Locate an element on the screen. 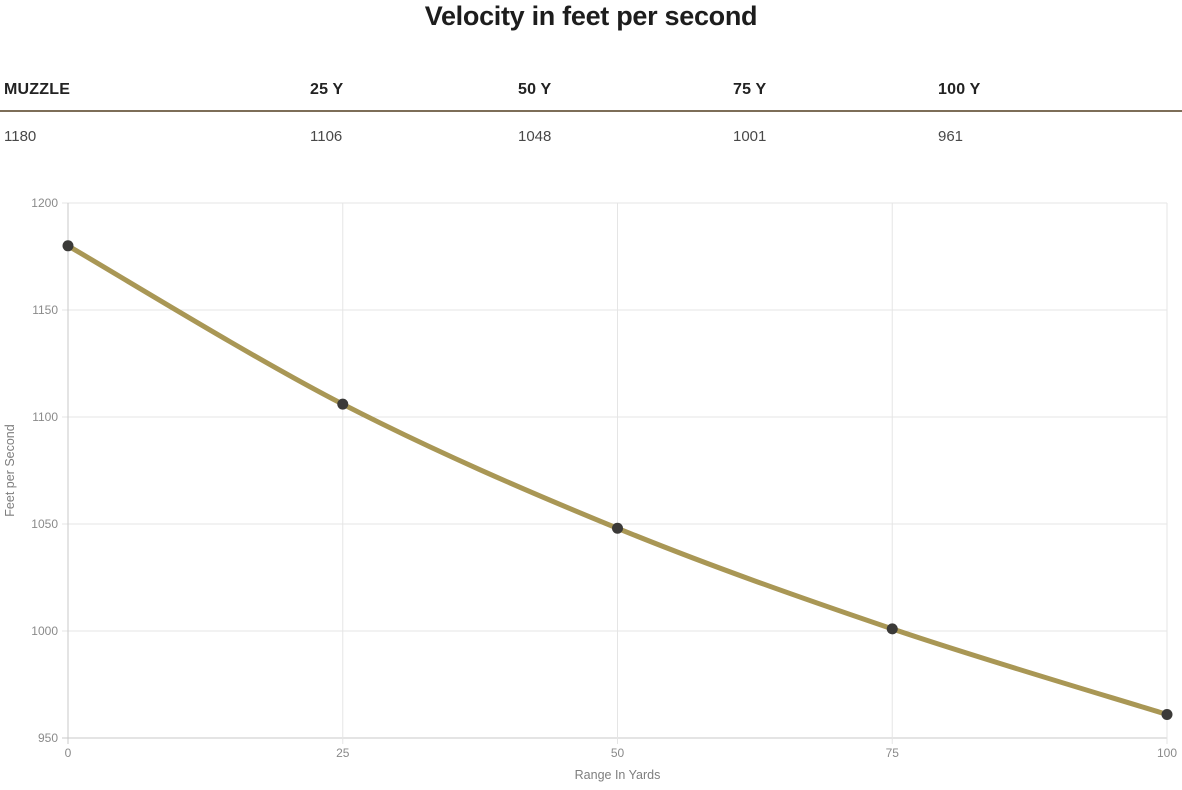 The height and width of the screenshot is (790, 1182). y-tick-label: 1000 is located at coordinates (44, 631).